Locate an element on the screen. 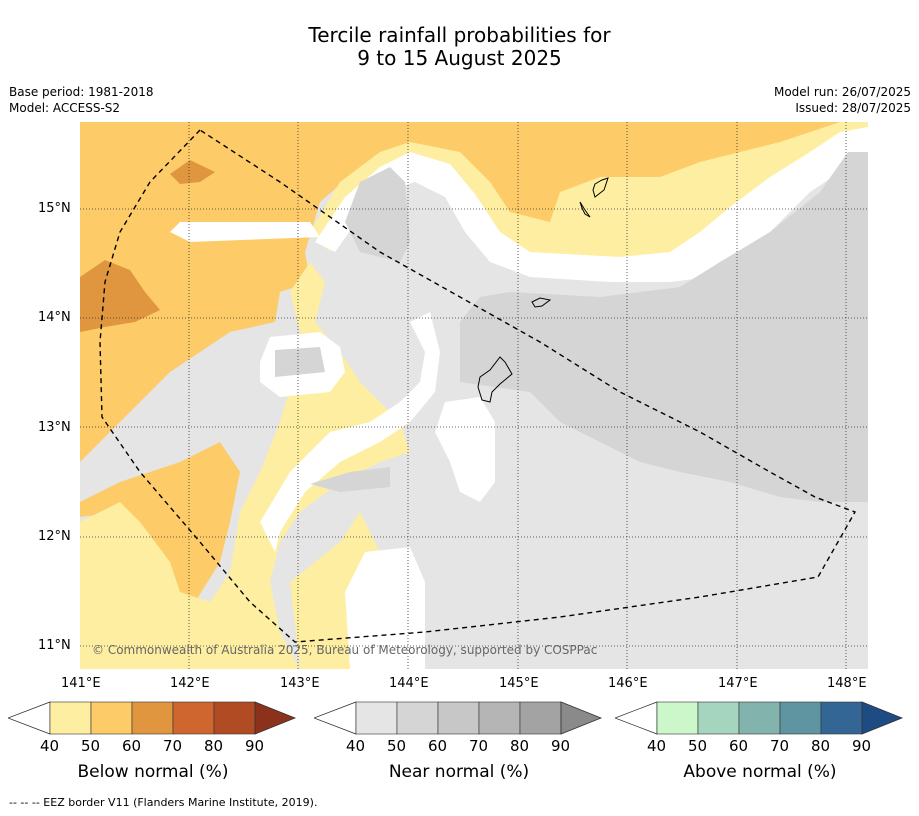 This screenshot has height=816, width=919. model-name: Model: ACCESS-S2 is located at coordinates (65, 108).